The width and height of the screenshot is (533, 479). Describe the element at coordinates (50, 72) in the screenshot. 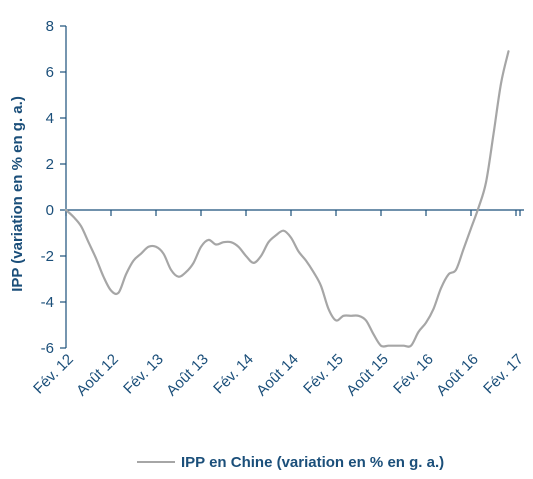

I see `y-tick-label: 6` at that location.